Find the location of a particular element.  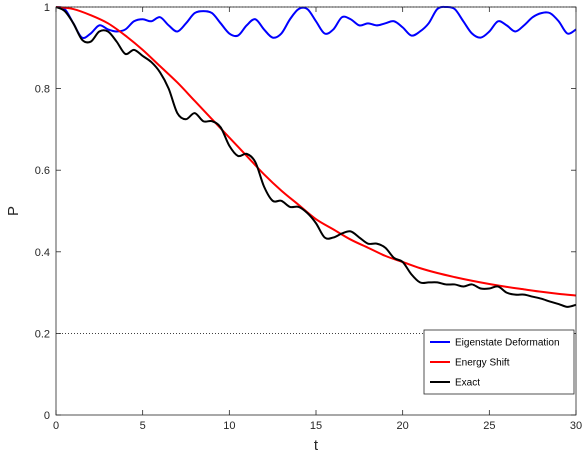

y-tick-label: 0.4 is located at coordinates (42, 253).